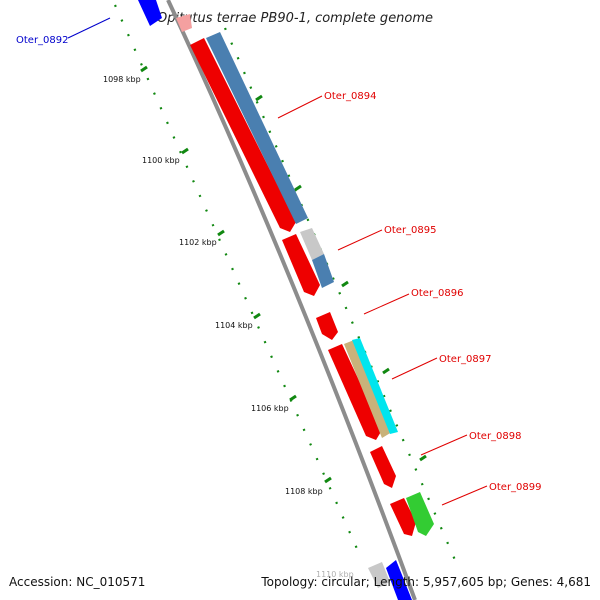  Describe the element at coordinates (323, 271) in the screenshot. I see `feature-oter-0895-blue` at that location.